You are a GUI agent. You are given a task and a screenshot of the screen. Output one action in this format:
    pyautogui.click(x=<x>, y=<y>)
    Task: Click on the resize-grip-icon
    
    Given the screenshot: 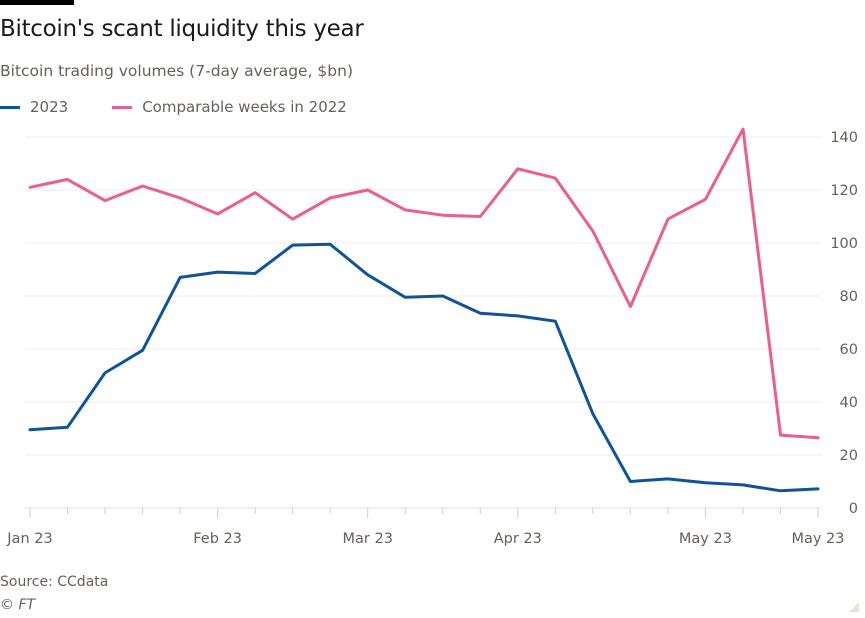 What is the action you would take?
    pyautogui.click(x=854, y=607)
    